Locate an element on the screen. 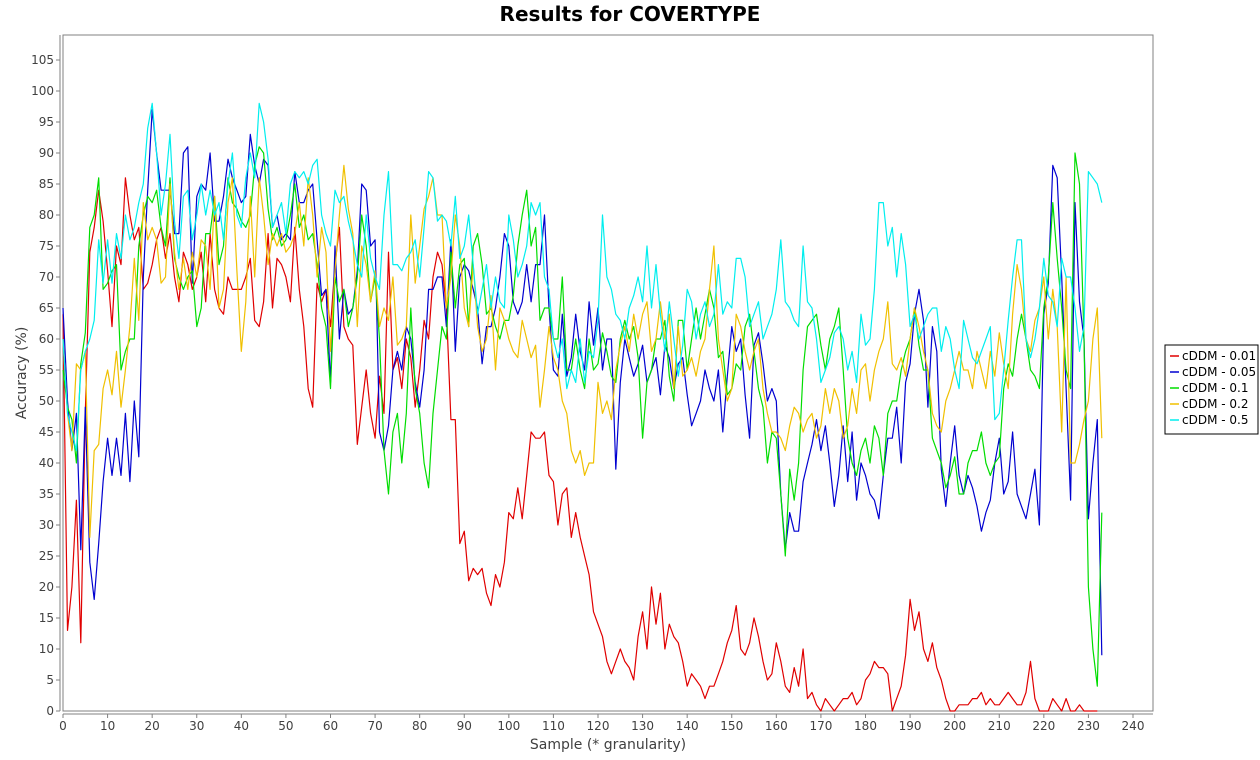 This screenshot has width=1260, height=760. legend-box is located at coordinates (1211, 389).